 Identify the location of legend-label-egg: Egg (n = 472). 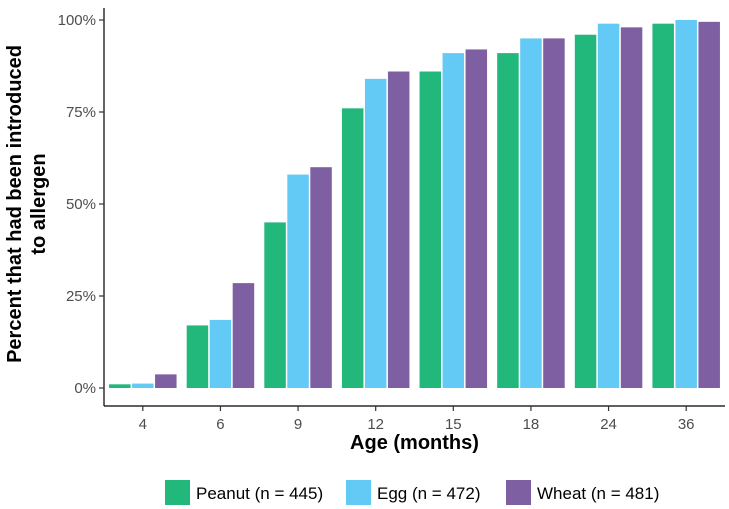
(429, 493).